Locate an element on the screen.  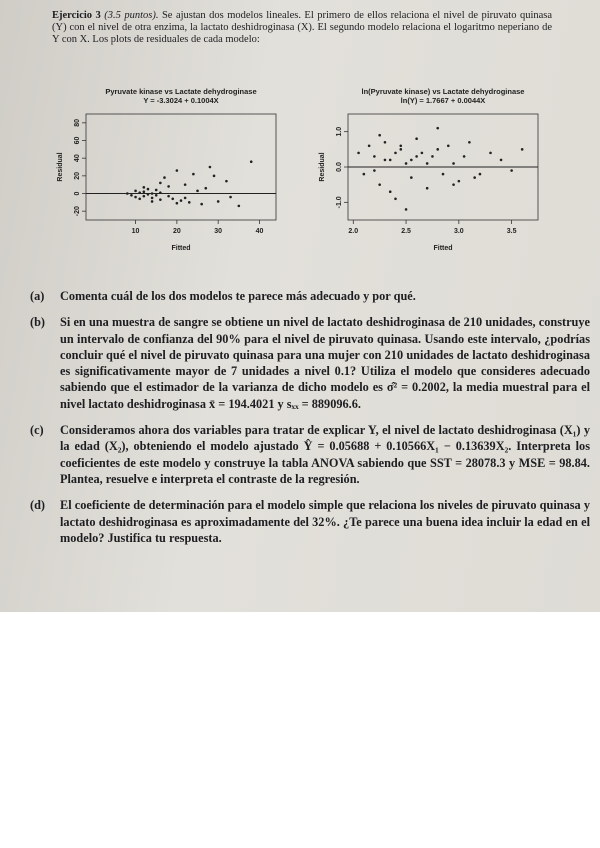
question-label: (d) is located at coordinates (38, 505).